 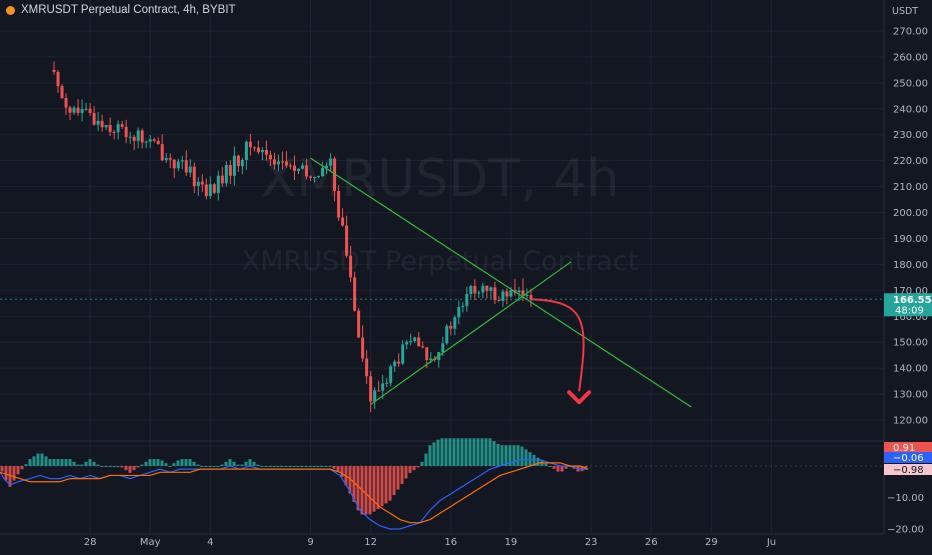 What do you see at coordinates (905, 11) in the screenshot?
I see `currency-label: USDT` at bounding box center [905, 11].